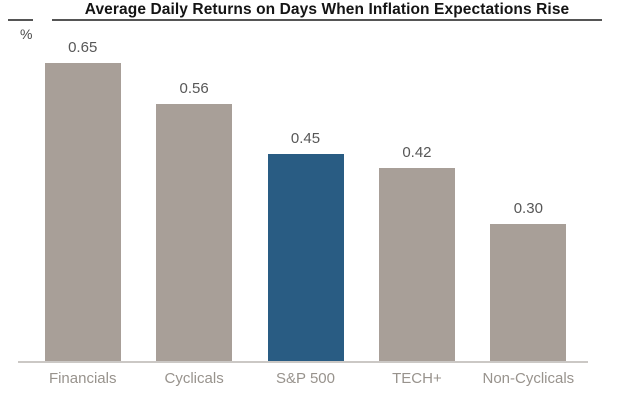  Describe the element at coordinates (528, 378) in the screenshot. I see `x-axis-label-non-cyclicals: Non-Cyclicals` at that location.